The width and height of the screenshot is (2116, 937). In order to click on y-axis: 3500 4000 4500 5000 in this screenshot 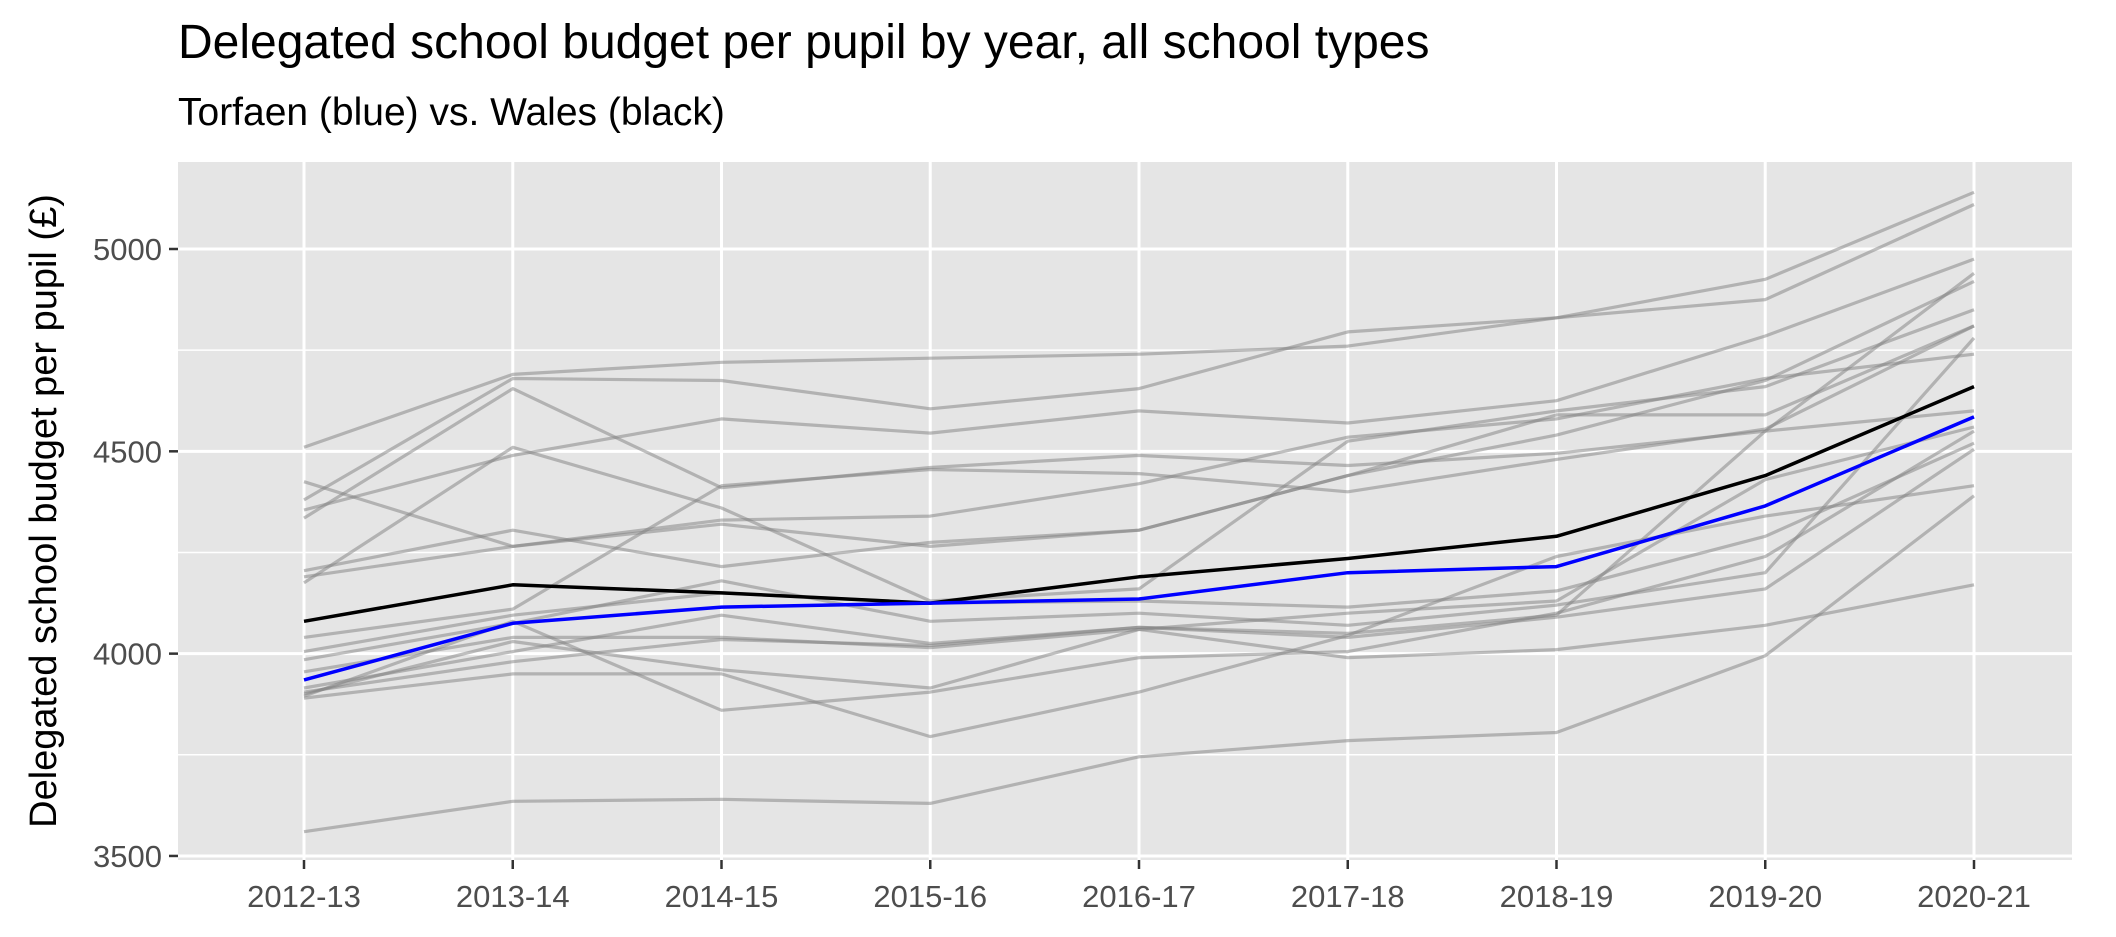, I will do `click(135, 553)`.